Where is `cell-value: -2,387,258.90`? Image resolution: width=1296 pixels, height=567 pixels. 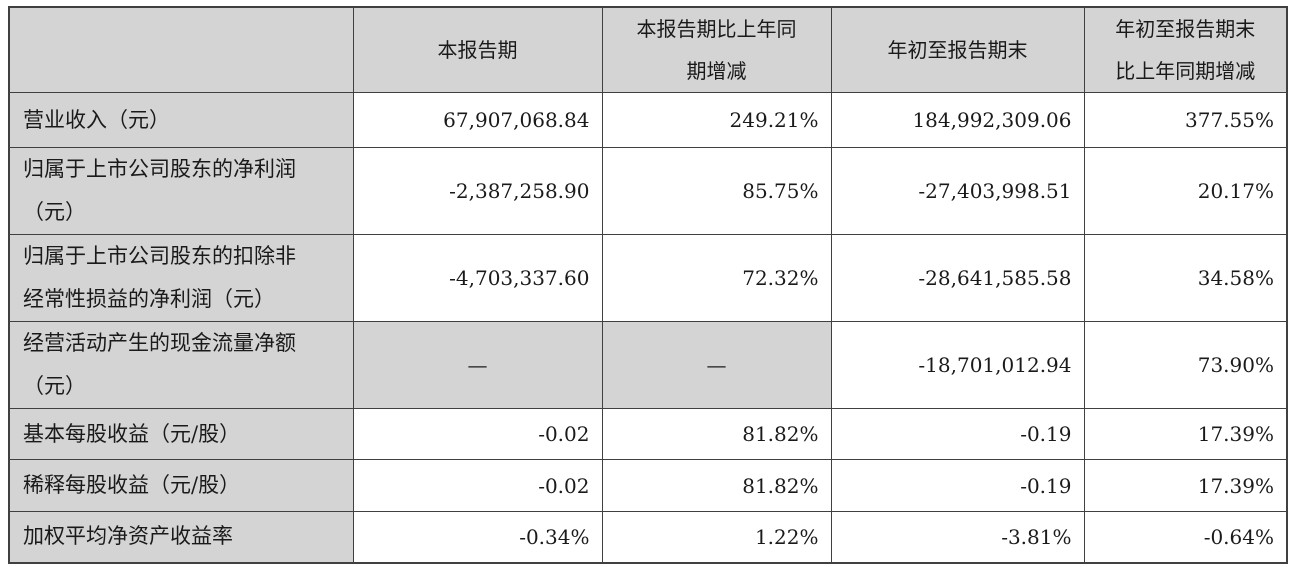
cell-value: -2,387,258.90 is located at coordinates (477, 191).